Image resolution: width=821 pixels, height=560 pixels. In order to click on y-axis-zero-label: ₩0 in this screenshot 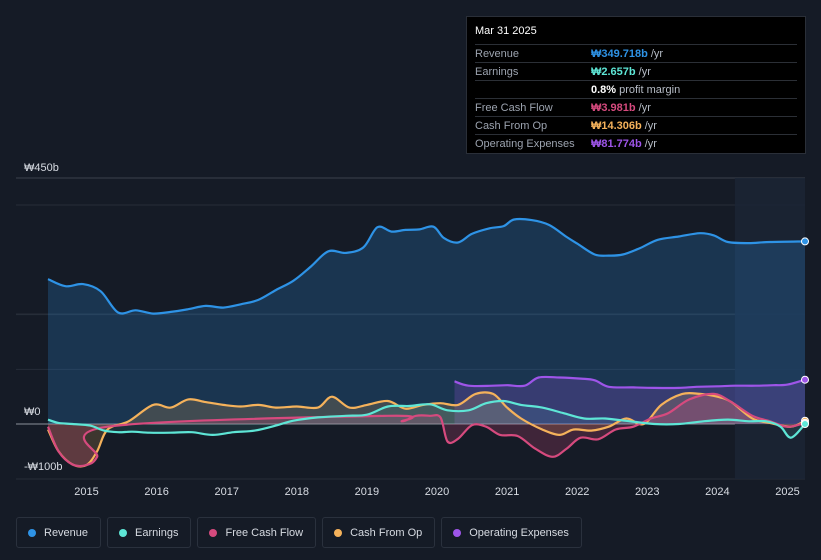, I will do `click(32, 412)`.